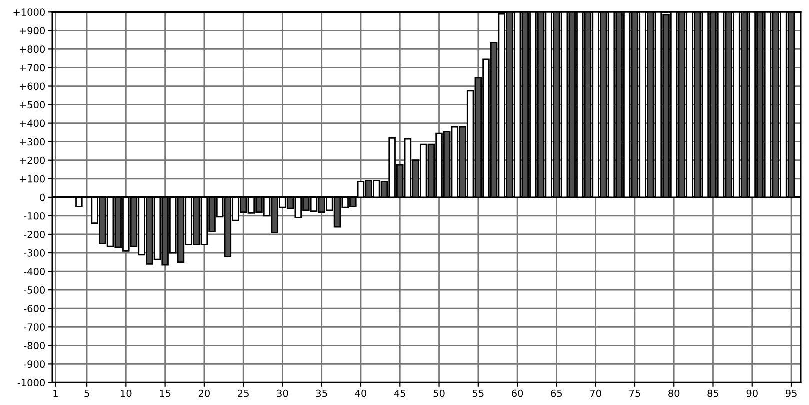  Describe the element at coordinates (439, 394) in the screenshot. I see `x-tick-label: 50` at that location.